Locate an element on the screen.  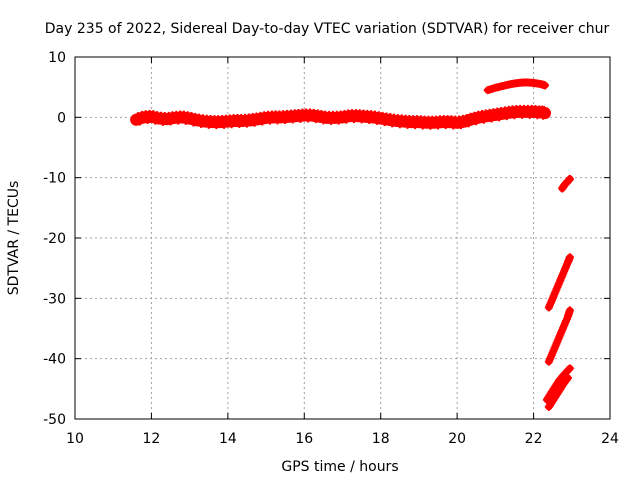
x-tick-label: 16 is located at coordinates (304, 439).